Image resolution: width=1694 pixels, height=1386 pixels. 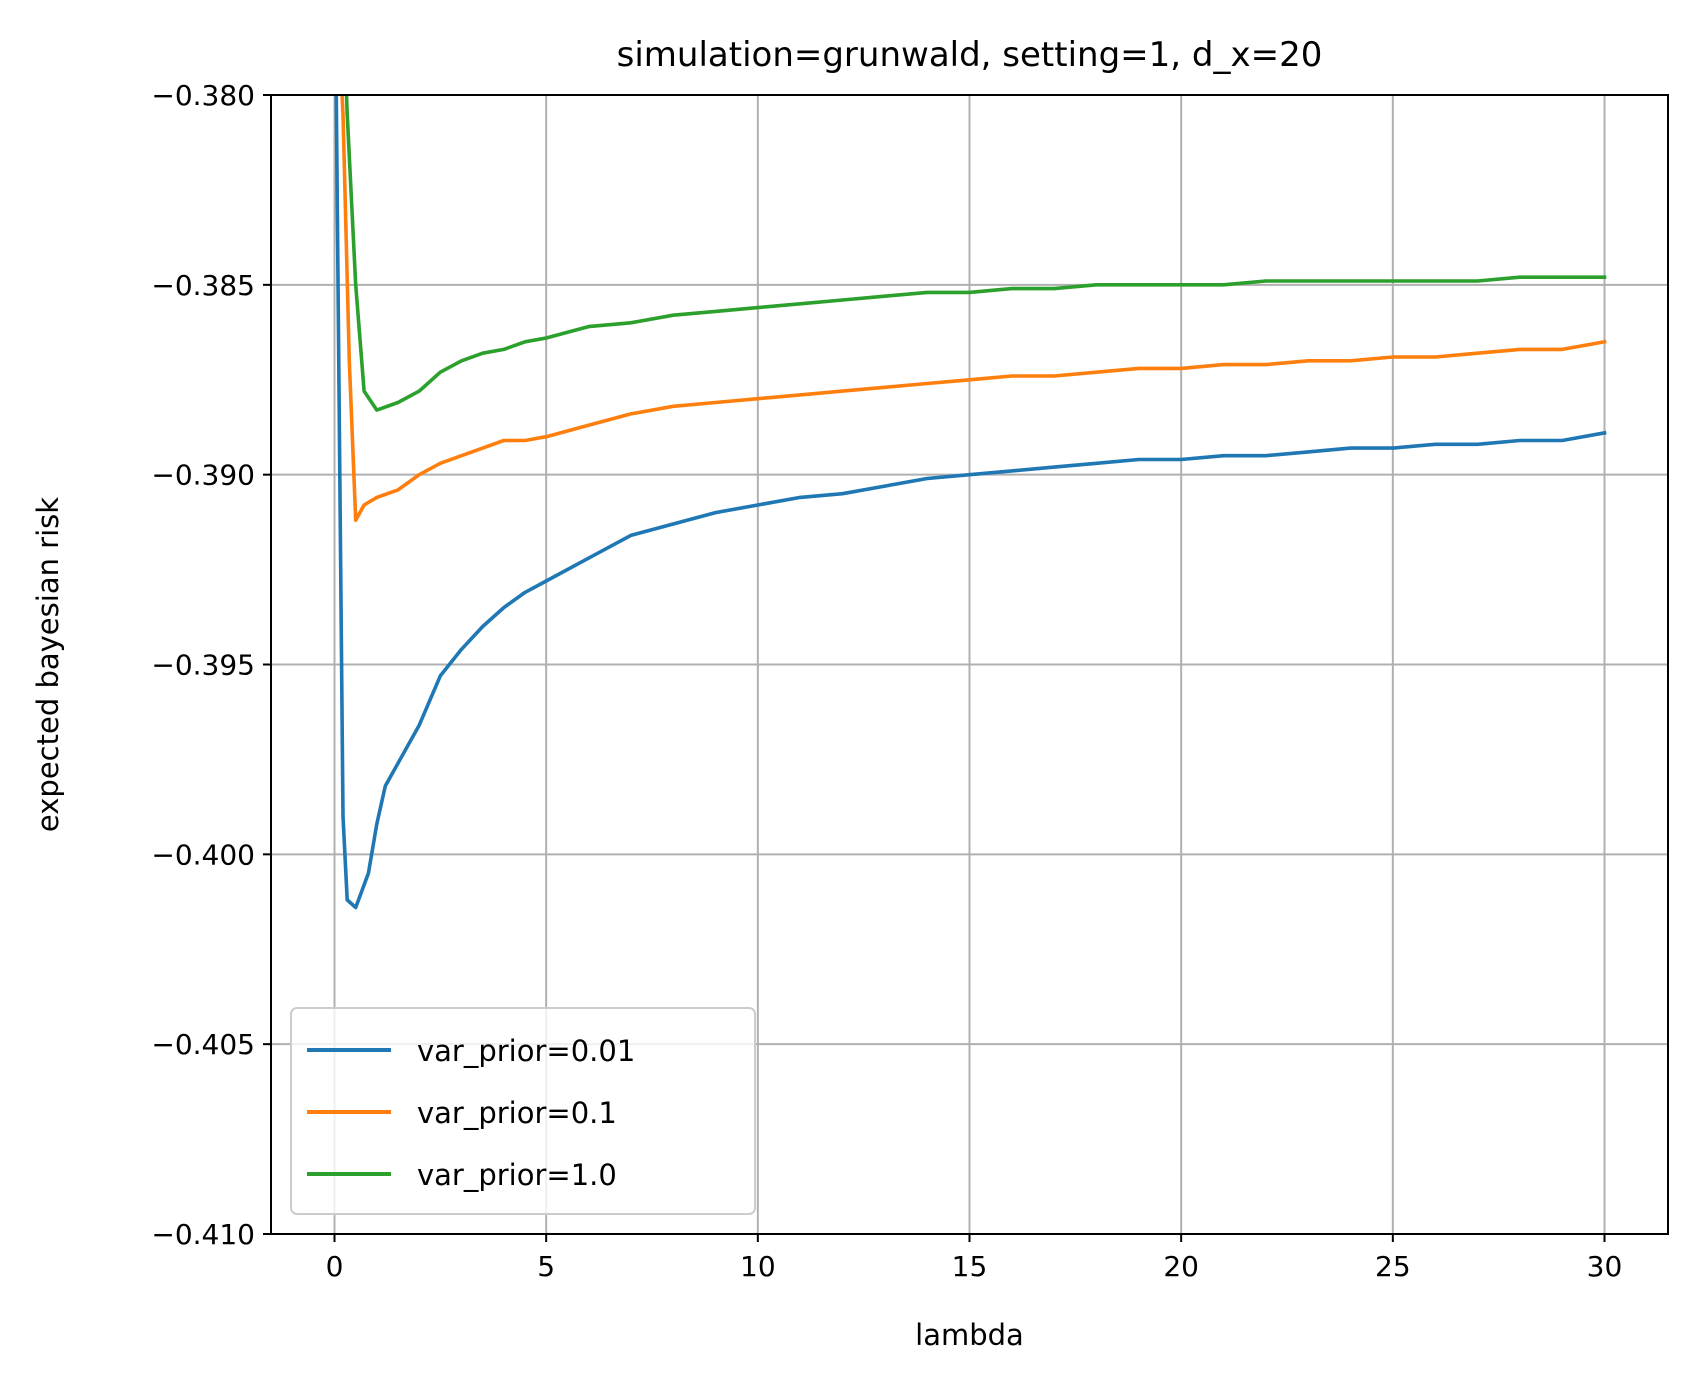 What do you see at coordinates (758, 1266) in the screenshot?
I see `x-tick-label: 10` at bounding box center [758, 1266].